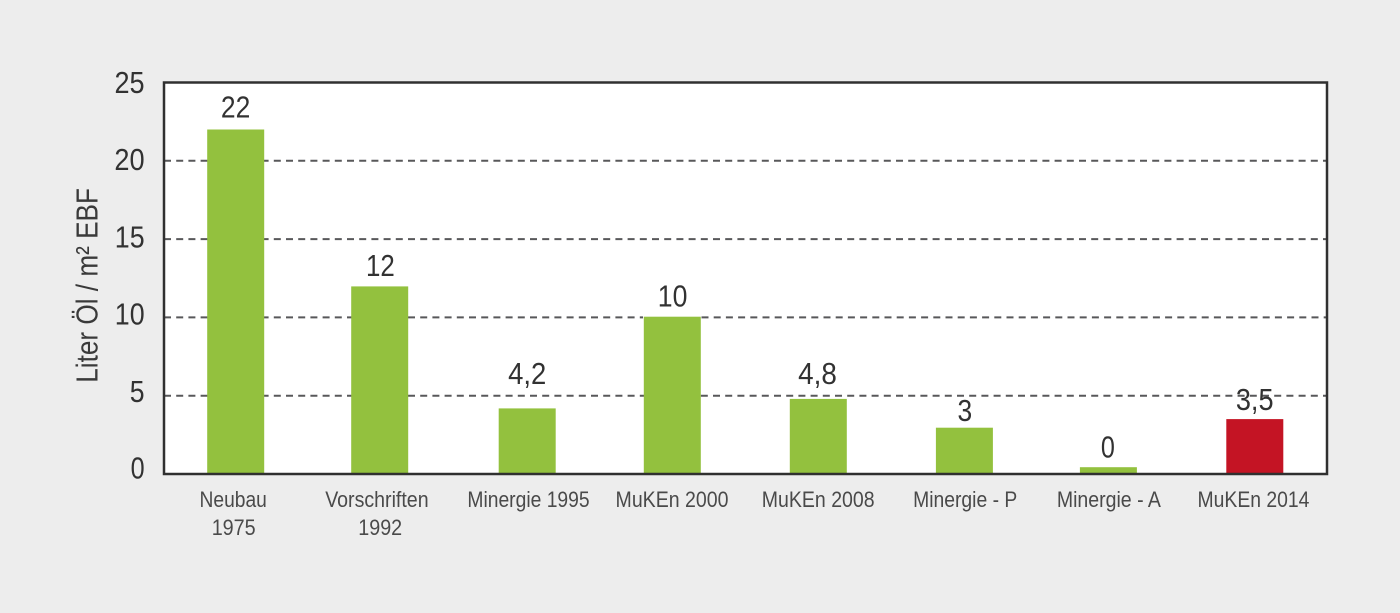  What do you see at coordinates (130, 236) in the screenshot?
I see `svg-text: 15` at bounding box center [130, 236].